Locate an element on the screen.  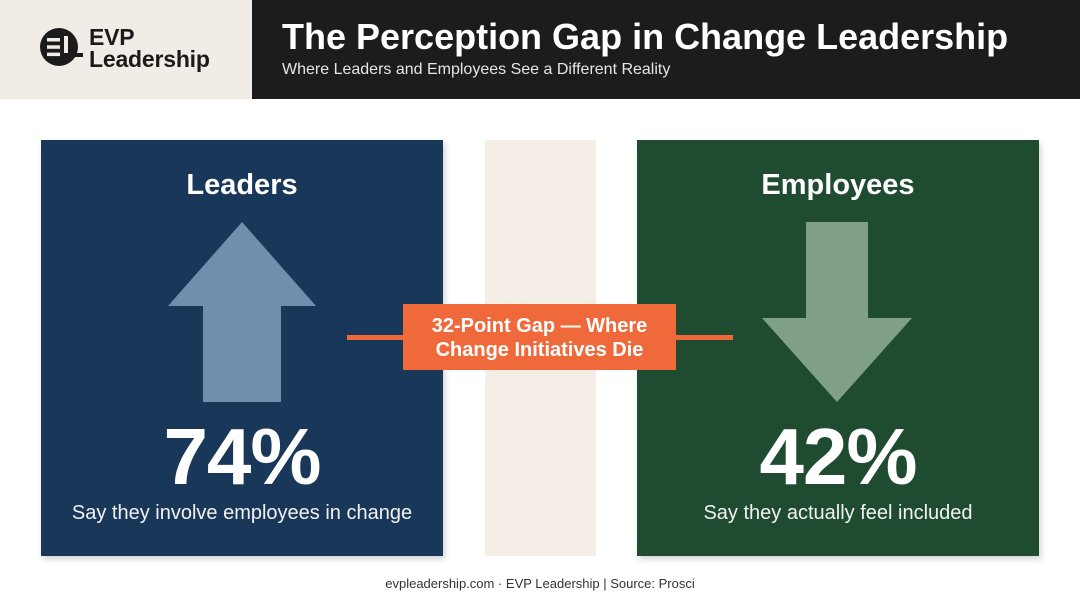
employees-title: Employees is located at coordinates (838, 185).